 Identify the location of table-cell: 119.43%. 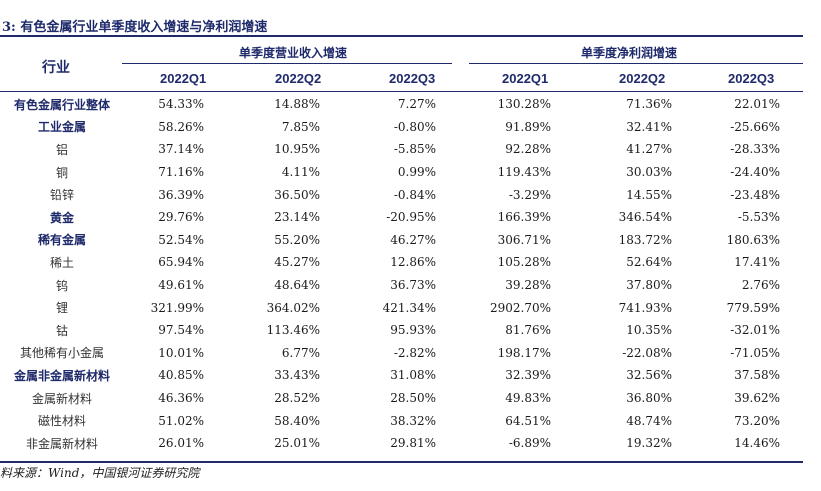
(524, 172).